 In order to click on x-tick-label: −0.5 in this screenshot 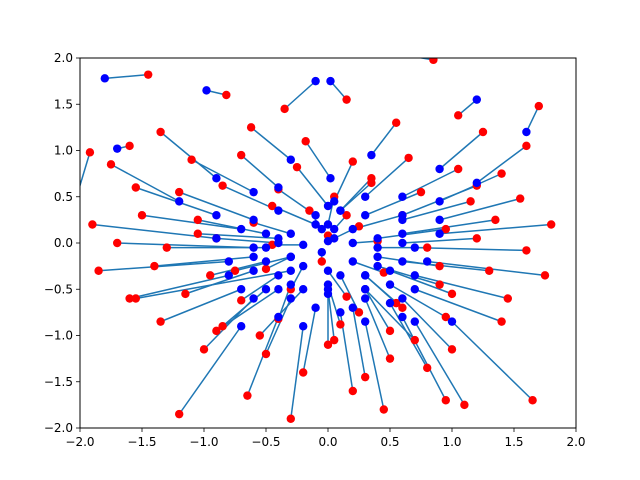, I will do `click(265, 442)`.